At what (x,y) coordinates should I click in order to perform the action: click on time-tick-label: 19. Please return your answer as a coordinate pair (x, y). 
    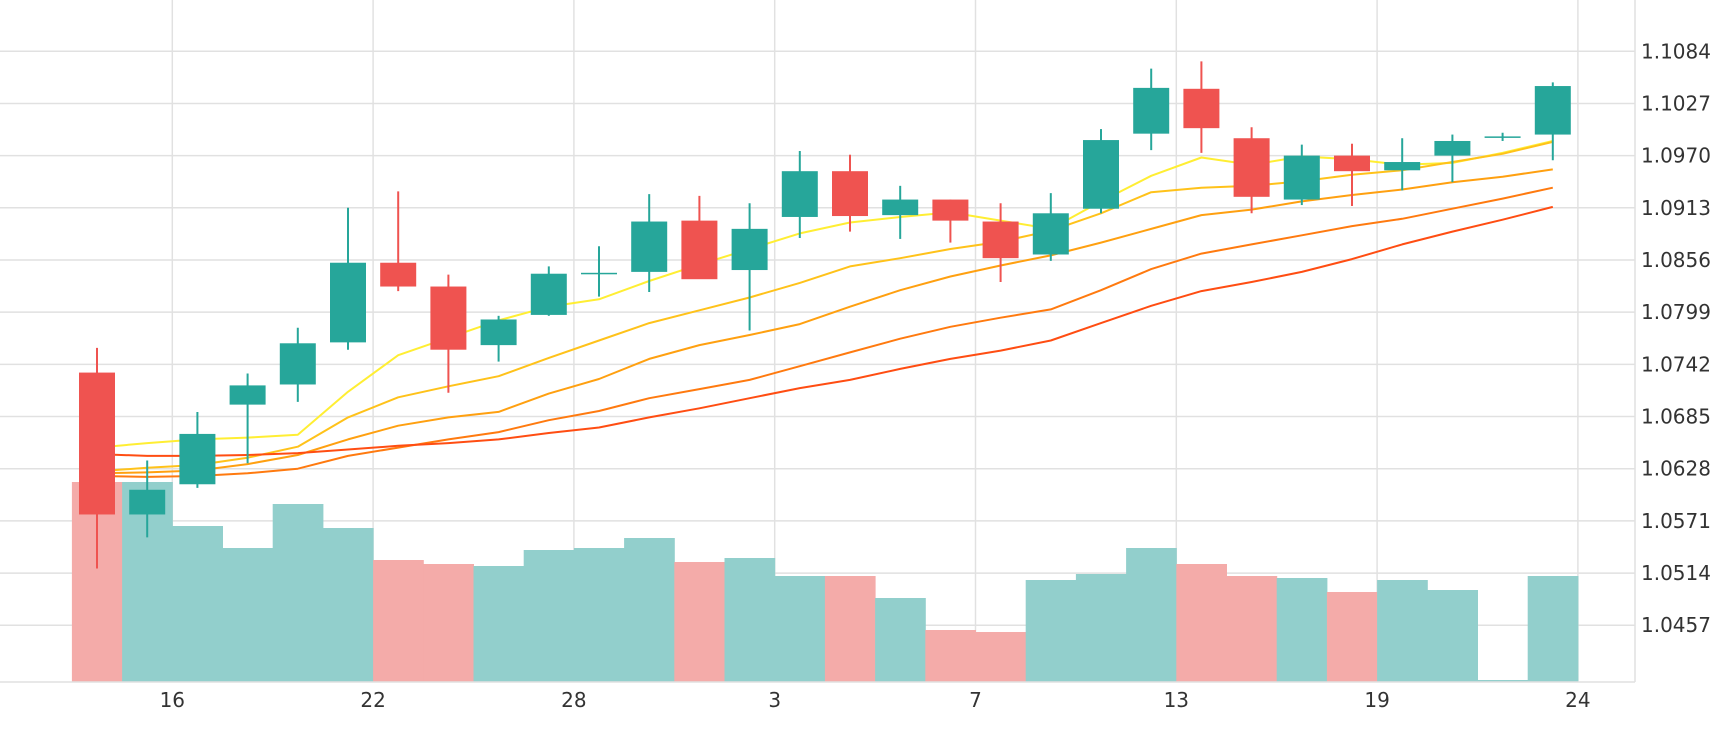
    Looking at the image, I should click on (1376, 700).